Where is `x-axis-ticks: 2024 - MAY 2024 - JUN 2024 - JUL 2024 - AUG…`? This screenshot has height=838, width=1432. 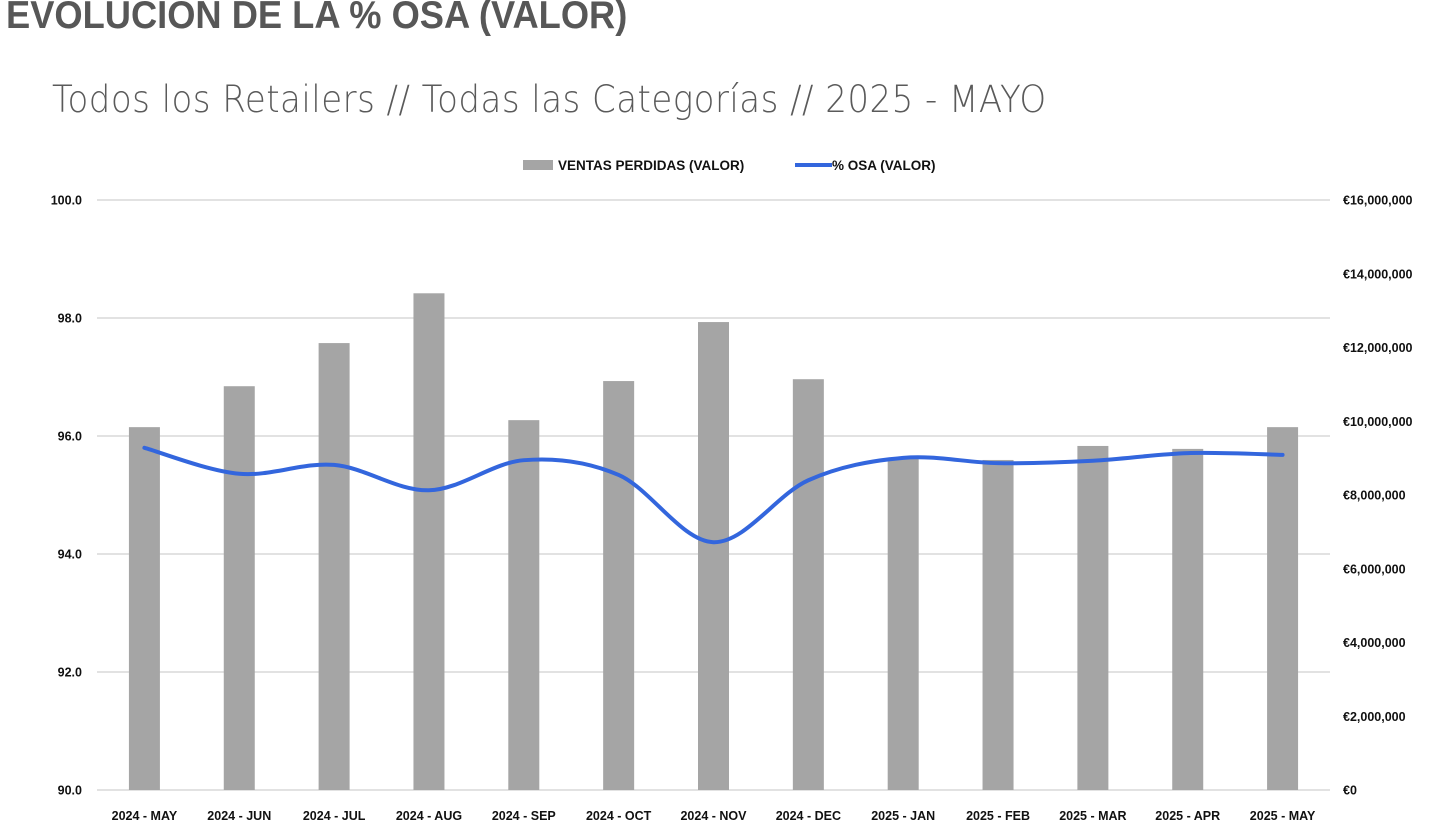
x-axis-ticks: 2024 - MAY 2024 - JUN 2024 - JUL 2024 - AUG… is located at coordinates (714, 816).